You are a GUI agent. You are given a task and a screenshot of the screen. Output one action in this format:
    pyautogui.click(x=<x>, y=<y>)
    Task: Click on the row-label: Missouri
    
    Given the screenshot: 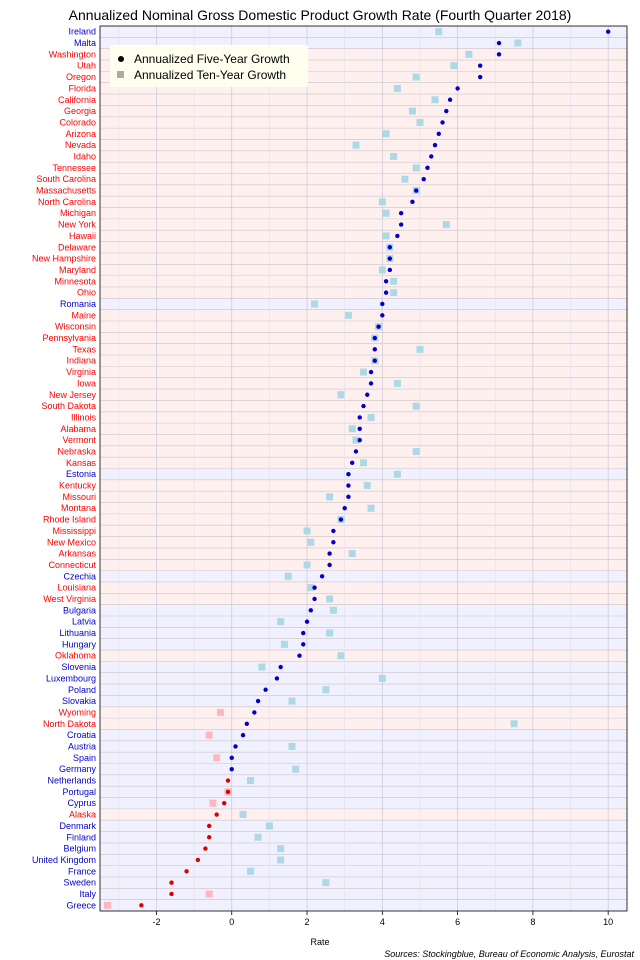 What is the action you would take?
    pyautogui.click(x=79, y=497)
    